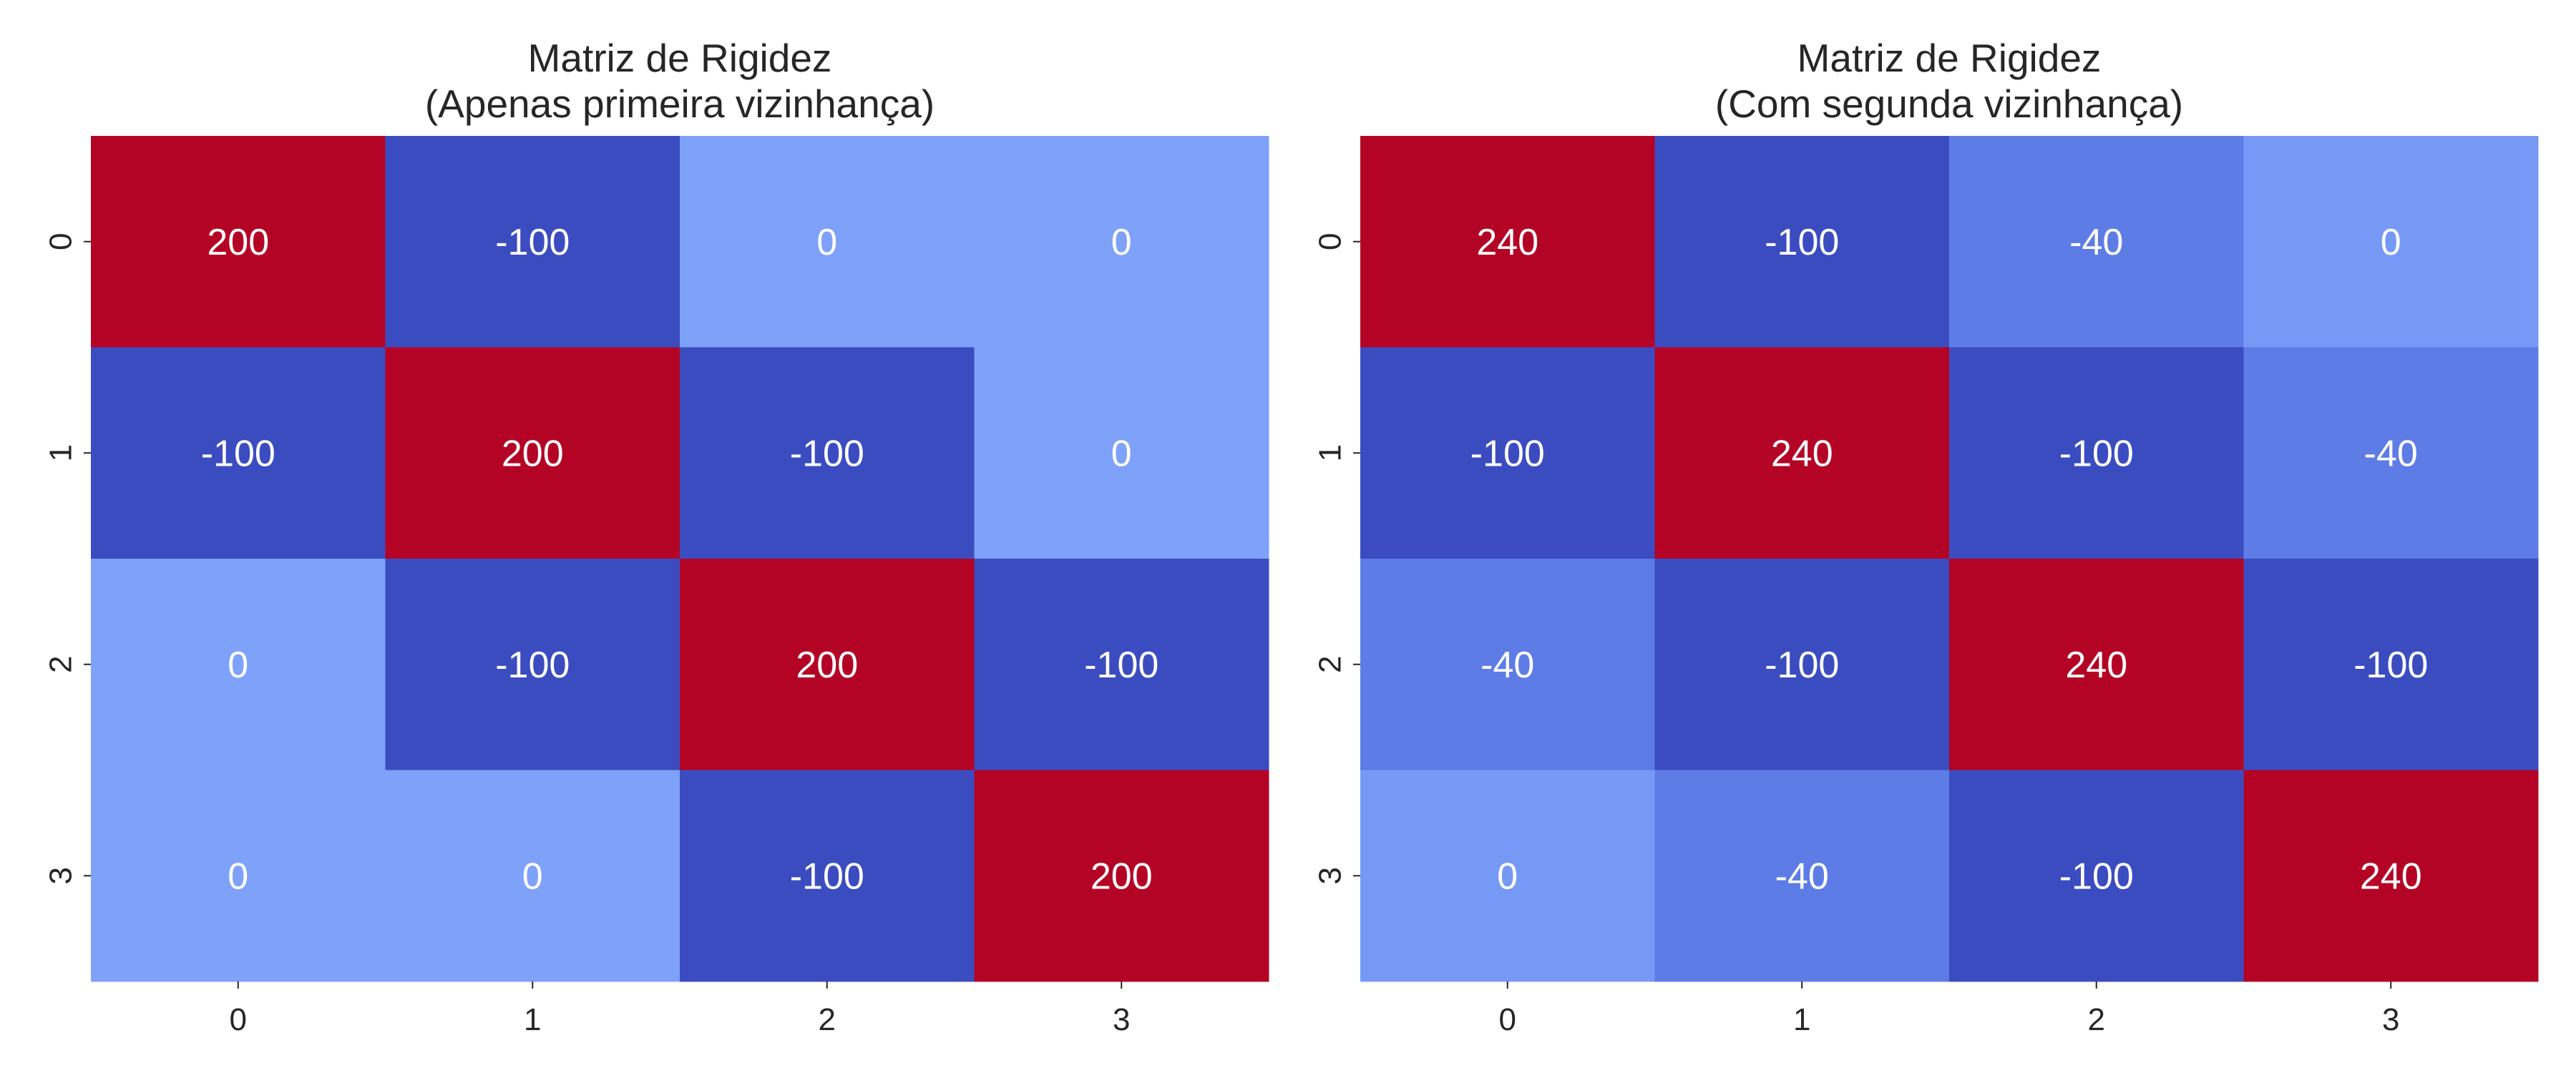 The height and width of the screenshot is (1073, 2576). I want to click on chart-title-line-2: (Apenas primeira vizinhança), so click(680, 104).